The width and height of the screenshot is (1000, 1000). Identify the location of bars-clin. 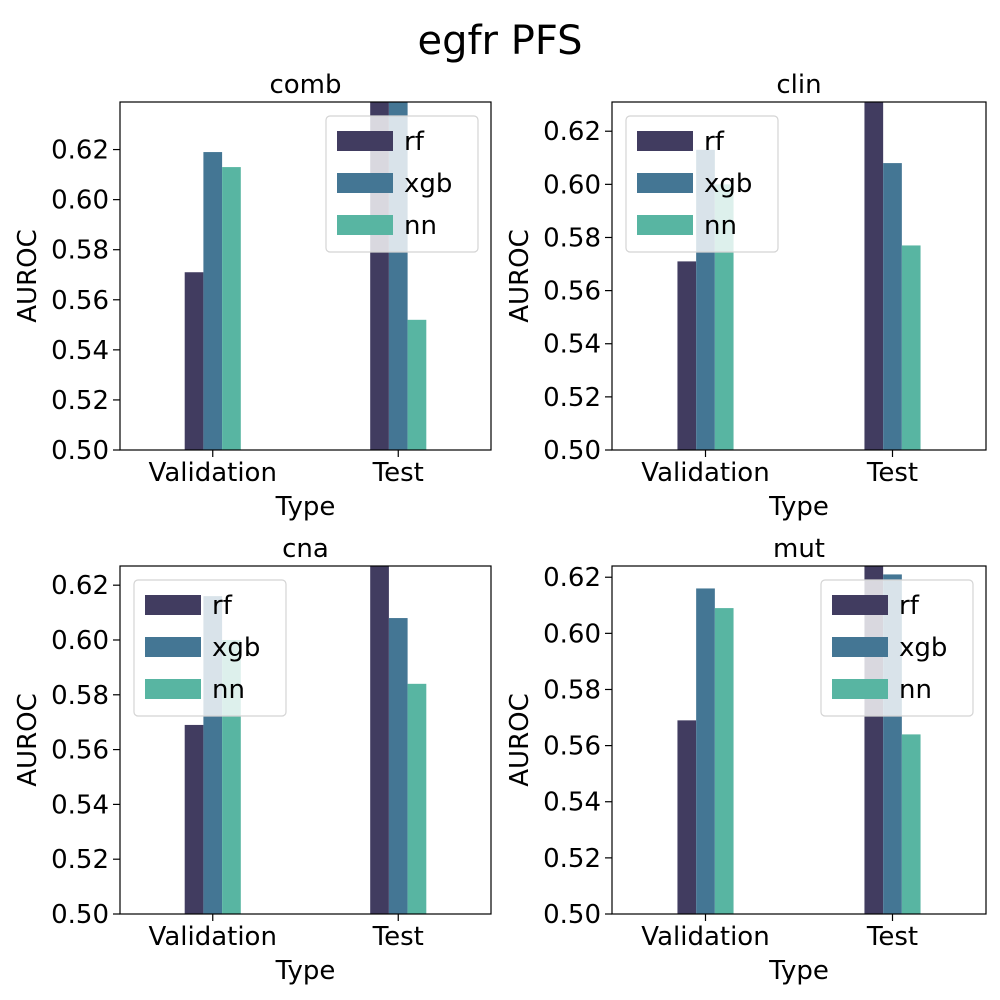
(799, 276).